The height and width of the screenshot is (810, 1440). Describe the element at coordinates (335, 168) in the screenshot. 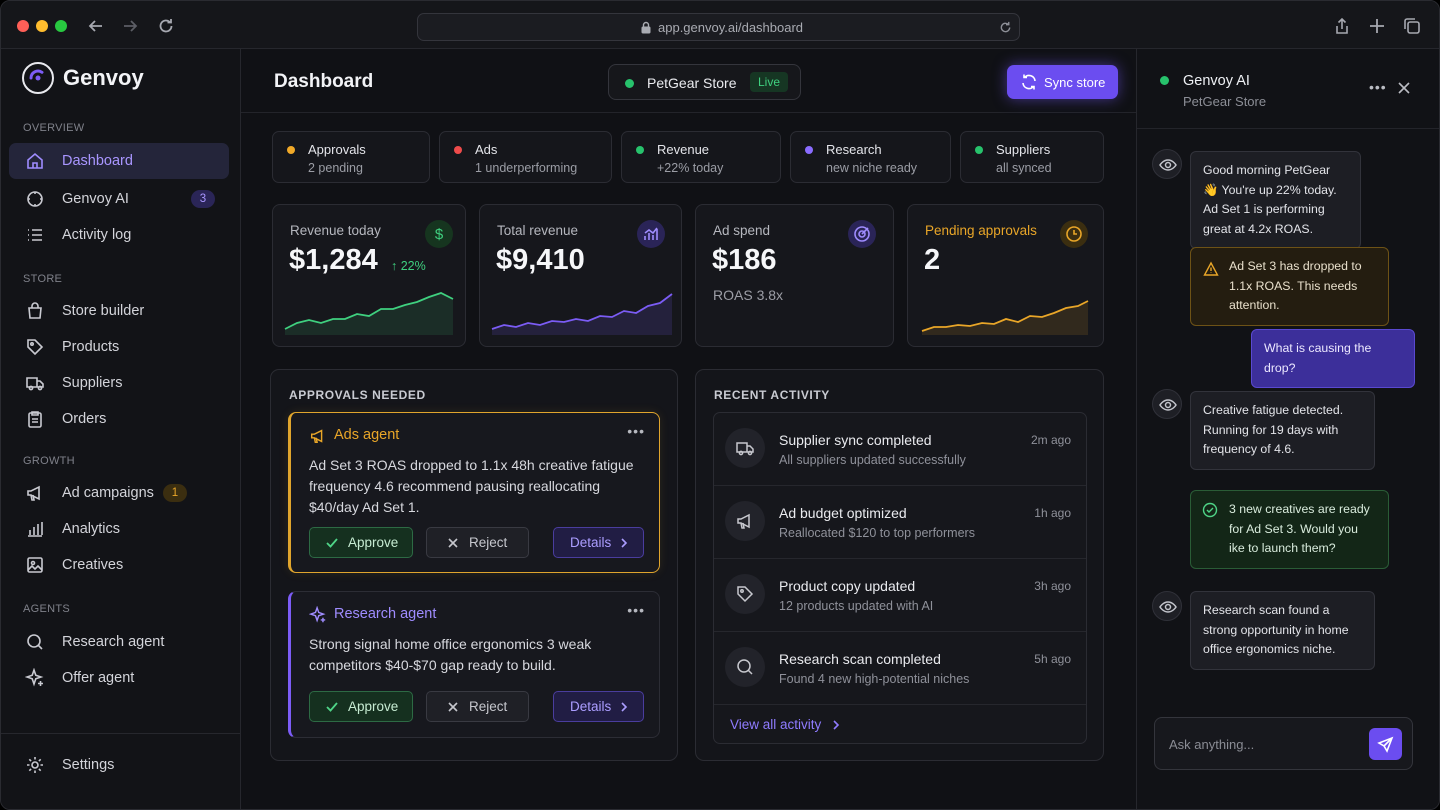

I see `status-sub: 2 pending` at that location.